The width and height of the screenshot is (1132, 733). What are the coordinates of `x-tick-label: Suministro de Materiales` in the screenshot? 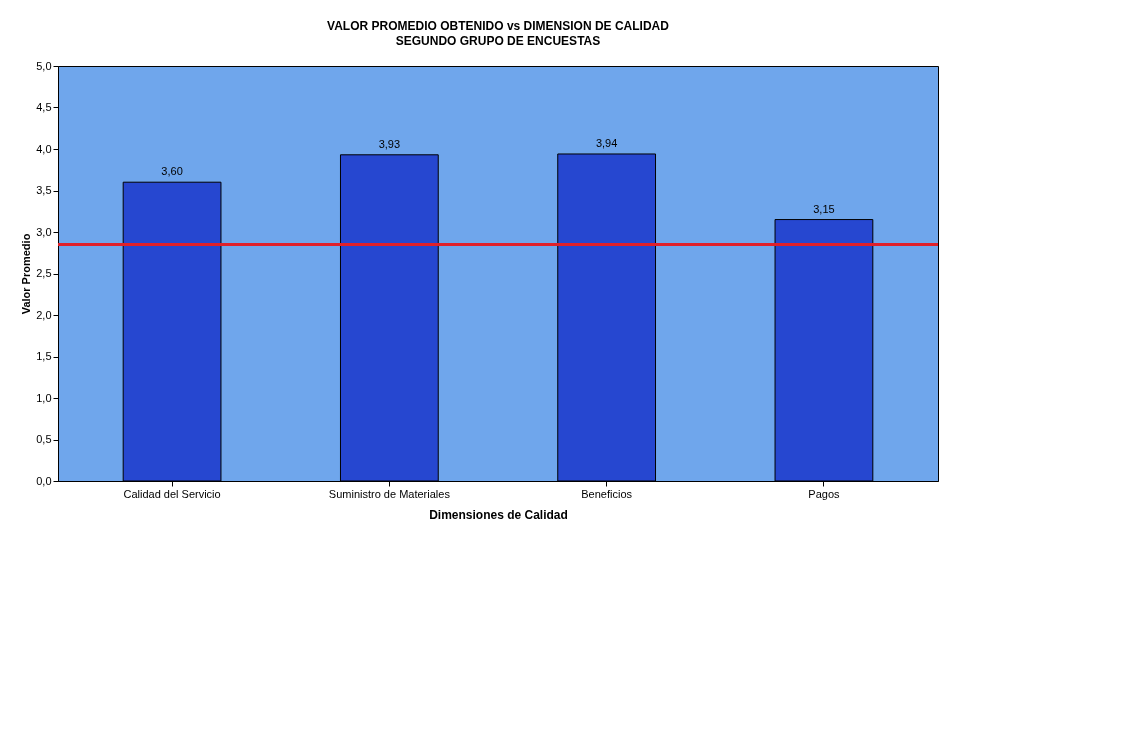 It's located at (389, 493).